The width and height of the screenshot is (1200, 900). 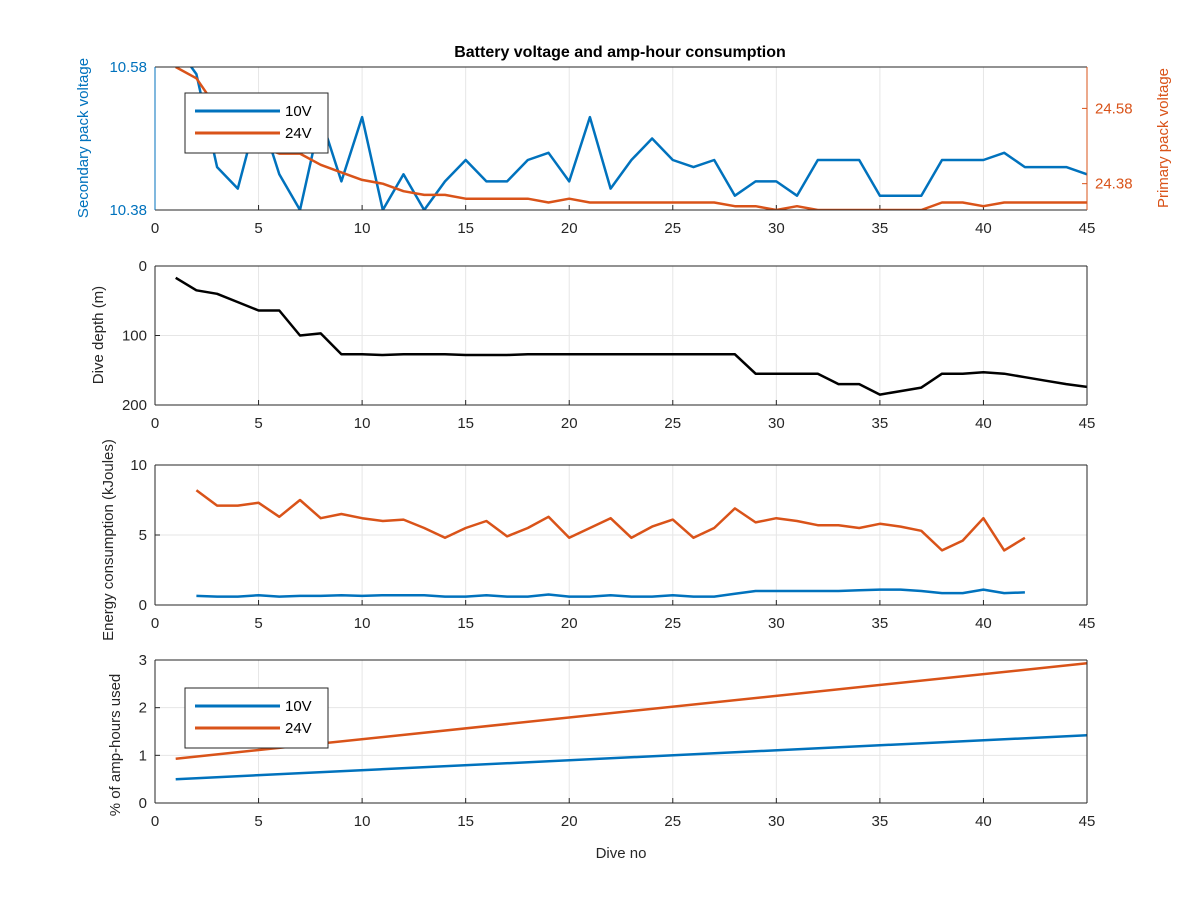 What do you see at coordinates (134, 405) in the screenshot?
I see `y-tick-label: 200` at bounding box center [134, 405].